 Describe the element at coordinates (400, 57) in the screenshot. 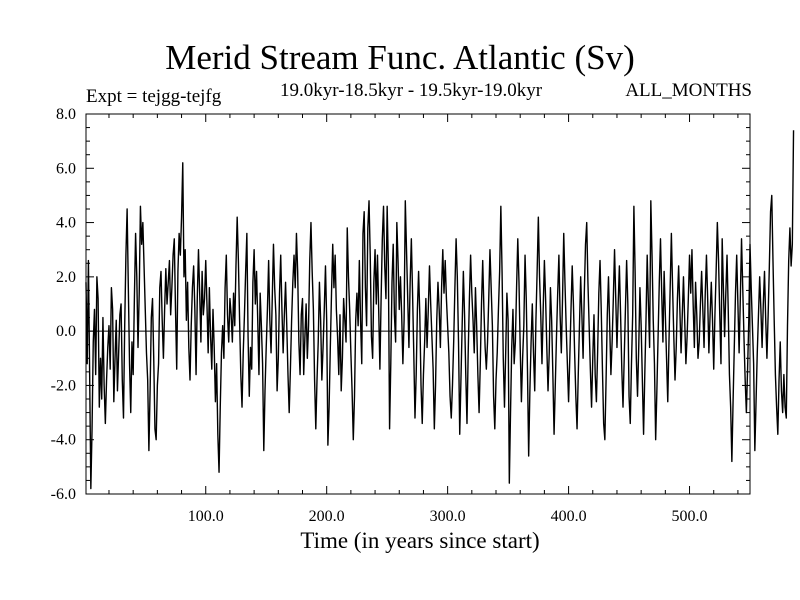

I see `chart-title: Merid Stream Func. Atlantic (Sv)` at that location.